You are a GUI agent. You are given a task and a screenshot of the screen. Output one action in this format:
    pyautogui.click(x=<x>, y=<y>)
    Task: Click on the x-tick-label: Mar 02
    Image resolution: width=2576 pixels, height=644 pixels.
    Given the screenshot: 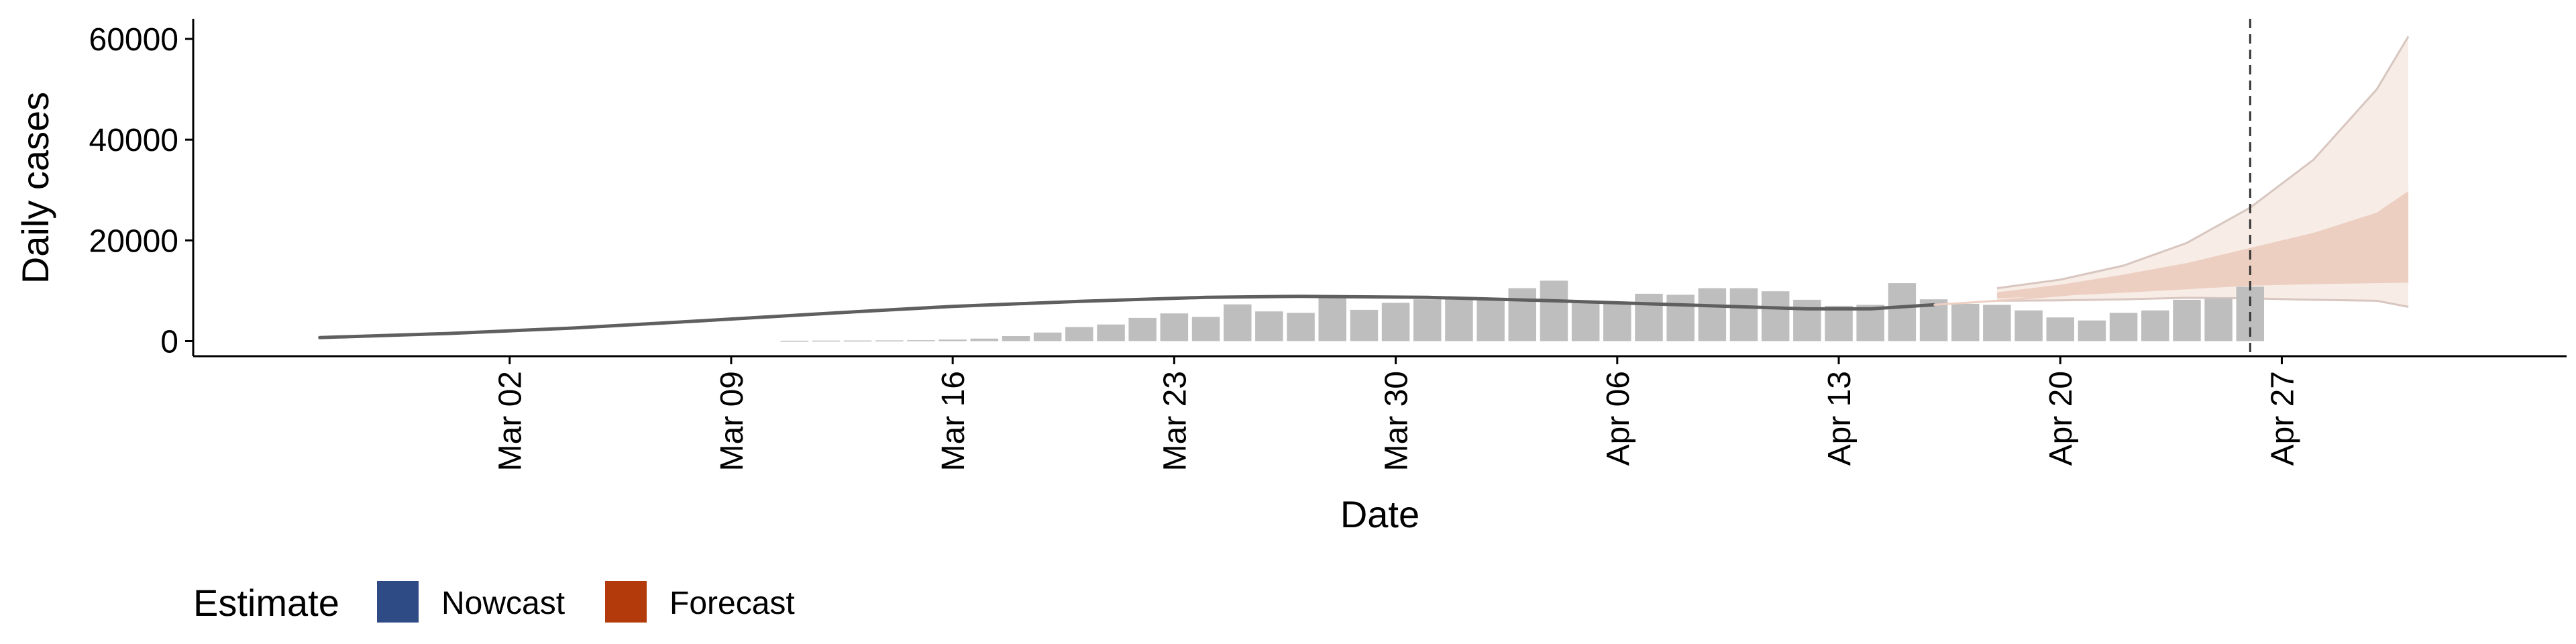 What is the action you would take?
    pyautogui.click(x=511, y=421)
    